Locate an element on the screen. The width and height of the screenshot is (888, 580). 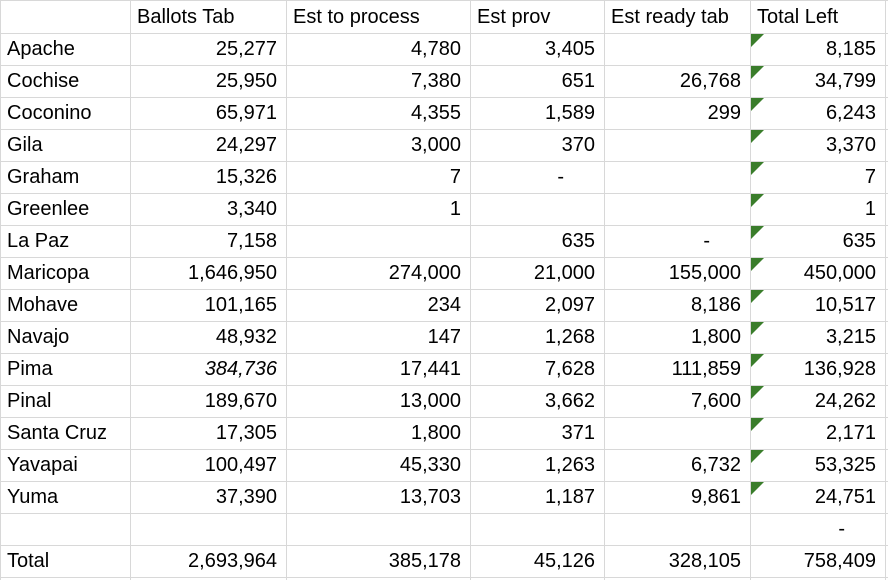
header-est-prov: Est prov is located at coordinates (537, 17).